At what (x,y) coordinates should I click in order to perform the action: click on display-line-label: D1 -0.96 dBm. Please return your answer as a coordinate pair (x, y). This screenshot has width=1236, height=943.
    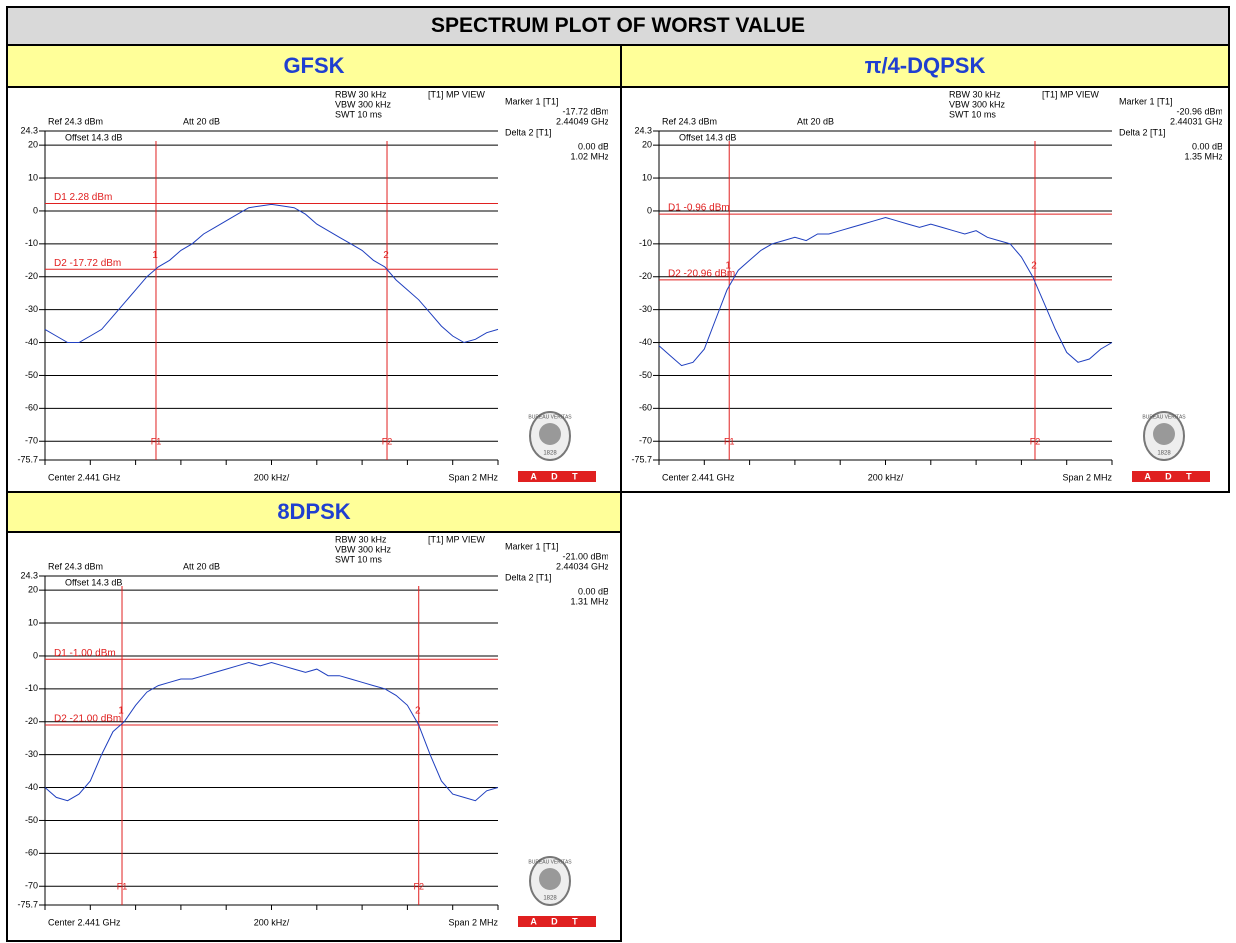
    Looking at the image, I should click on (699, 208).